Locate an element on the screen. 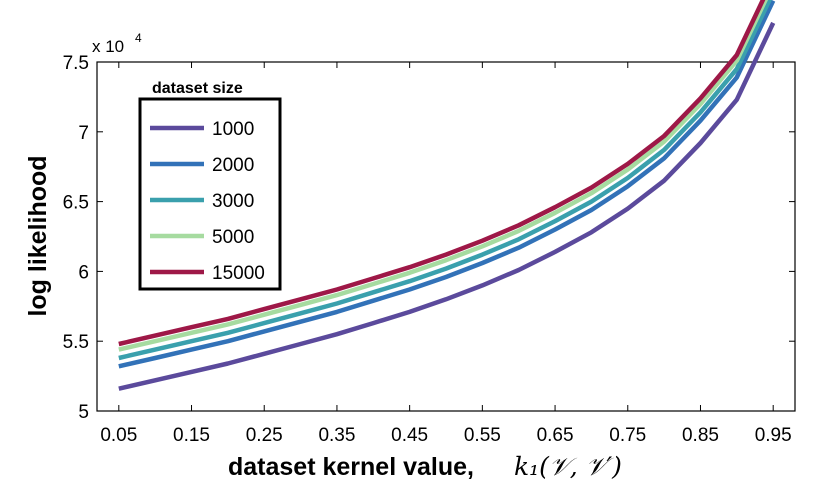 The image size is (830, 499). x-tick-label: 0.65 is located at coordinates (555, 435).